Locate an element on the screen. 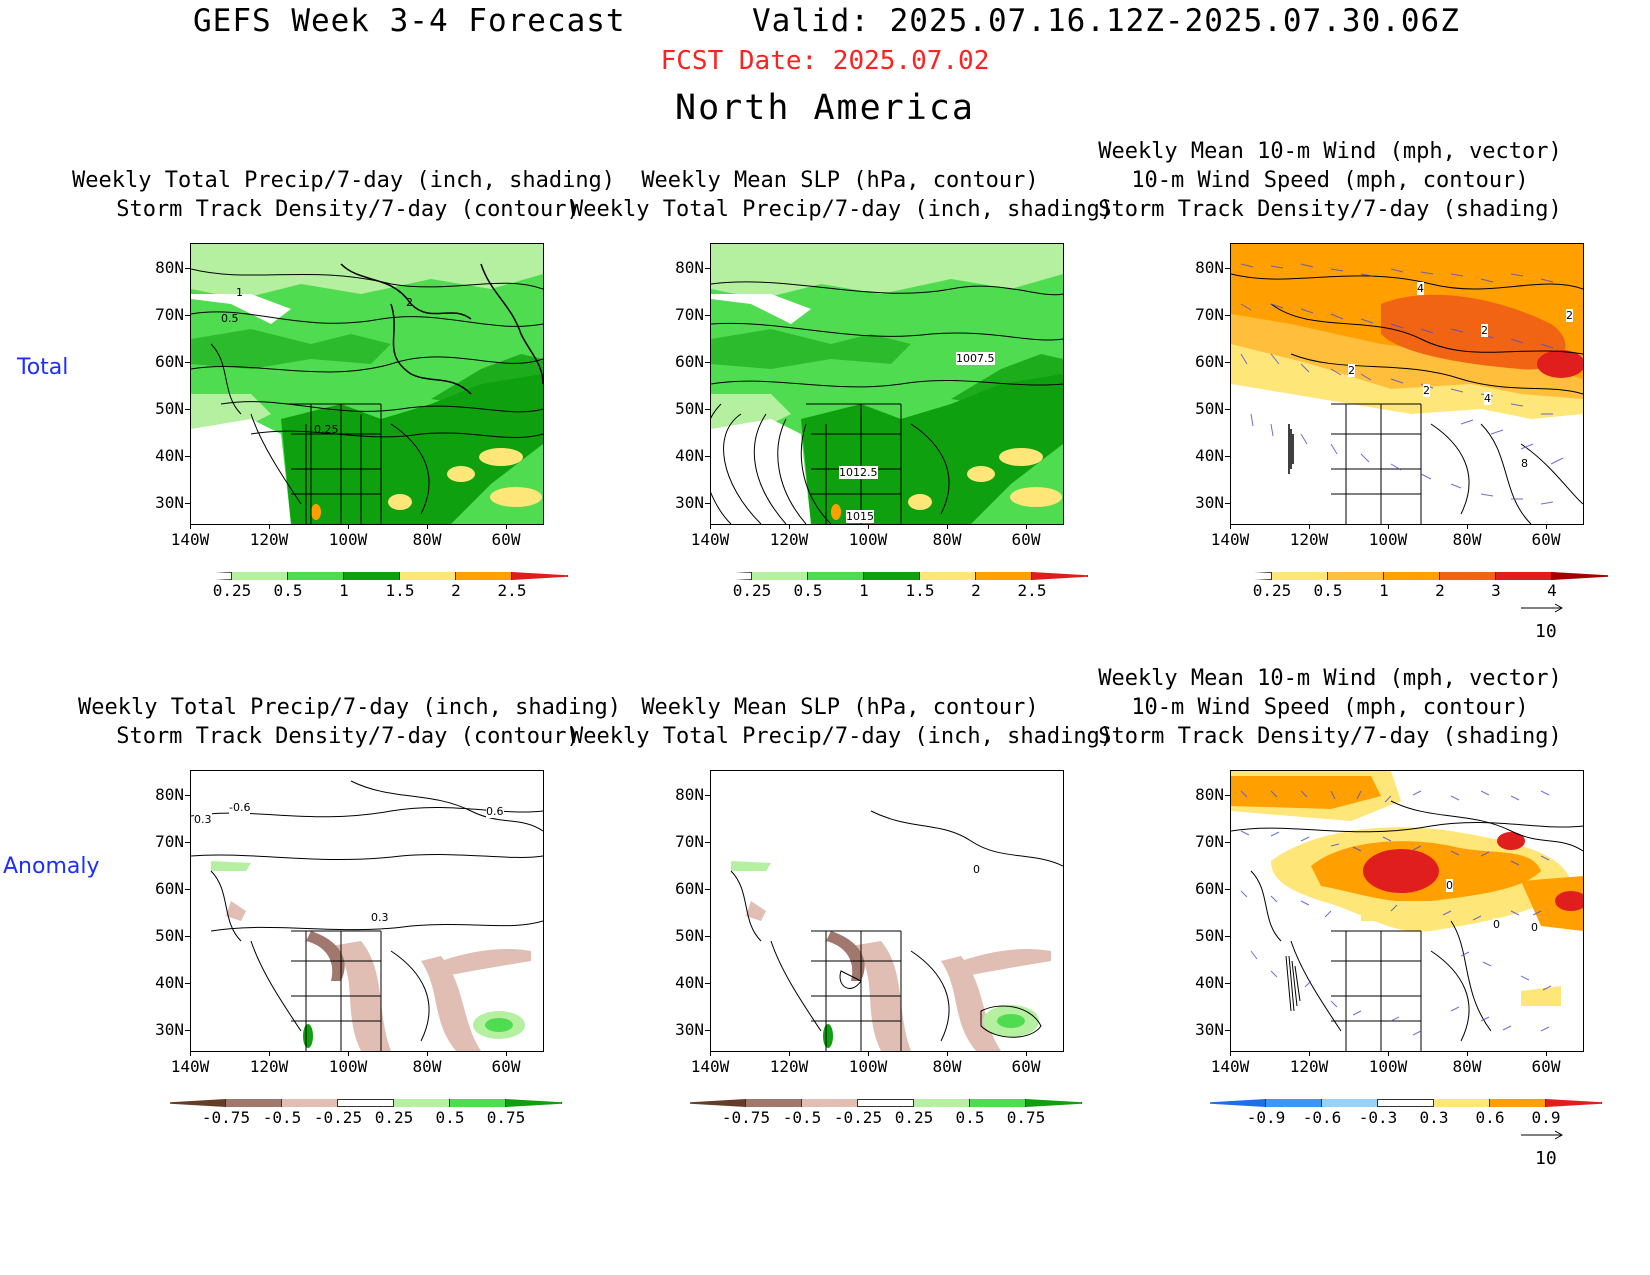 This screenshot has height=1275, width=1650. contour-label: 0.5 is located at coordinates (230, 318).